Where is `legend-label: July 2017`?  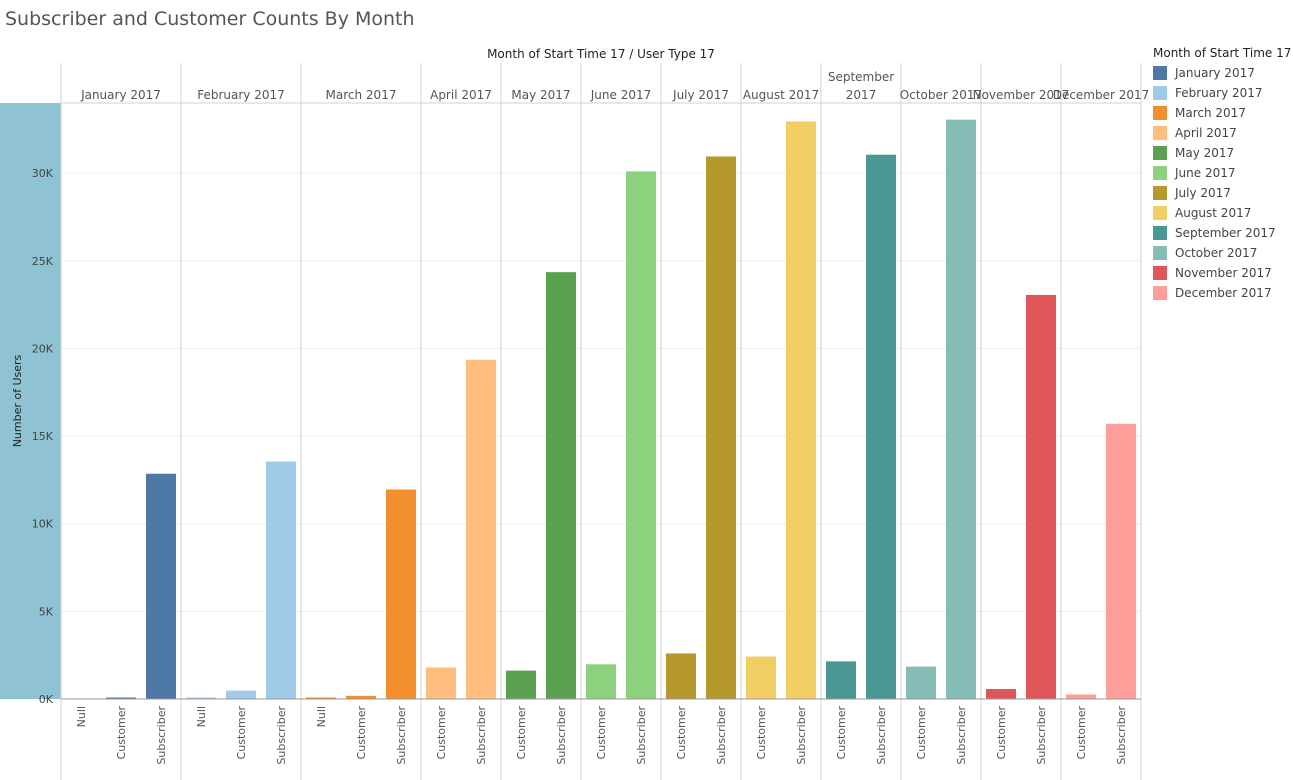
legend-label: July 2017 is located at coordinates (1203, 193).